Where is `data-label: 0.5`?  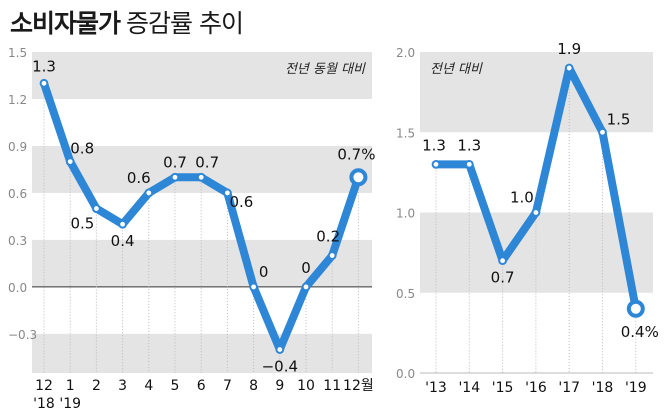 data-label: 0.5 is located at coordinates (82, 224).